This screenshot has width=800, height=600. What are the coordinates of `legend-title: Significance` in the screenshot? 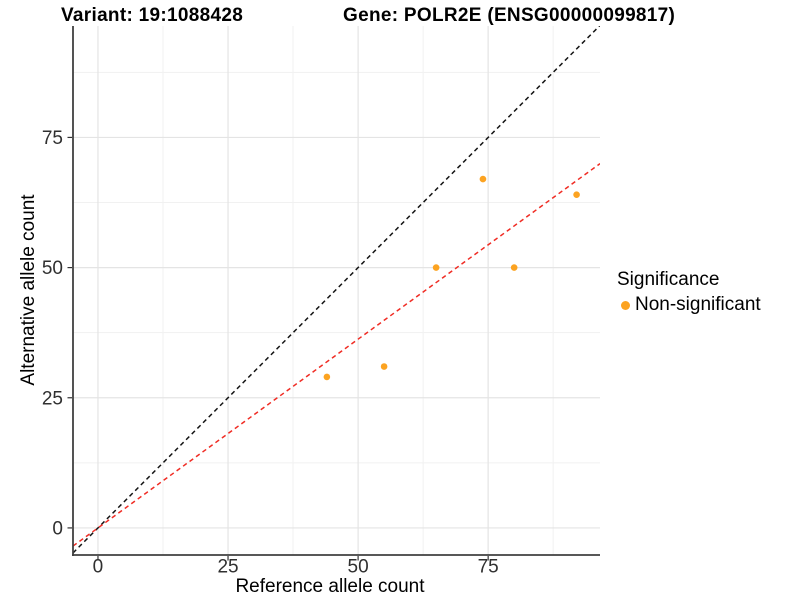 It's located at (668, 279).